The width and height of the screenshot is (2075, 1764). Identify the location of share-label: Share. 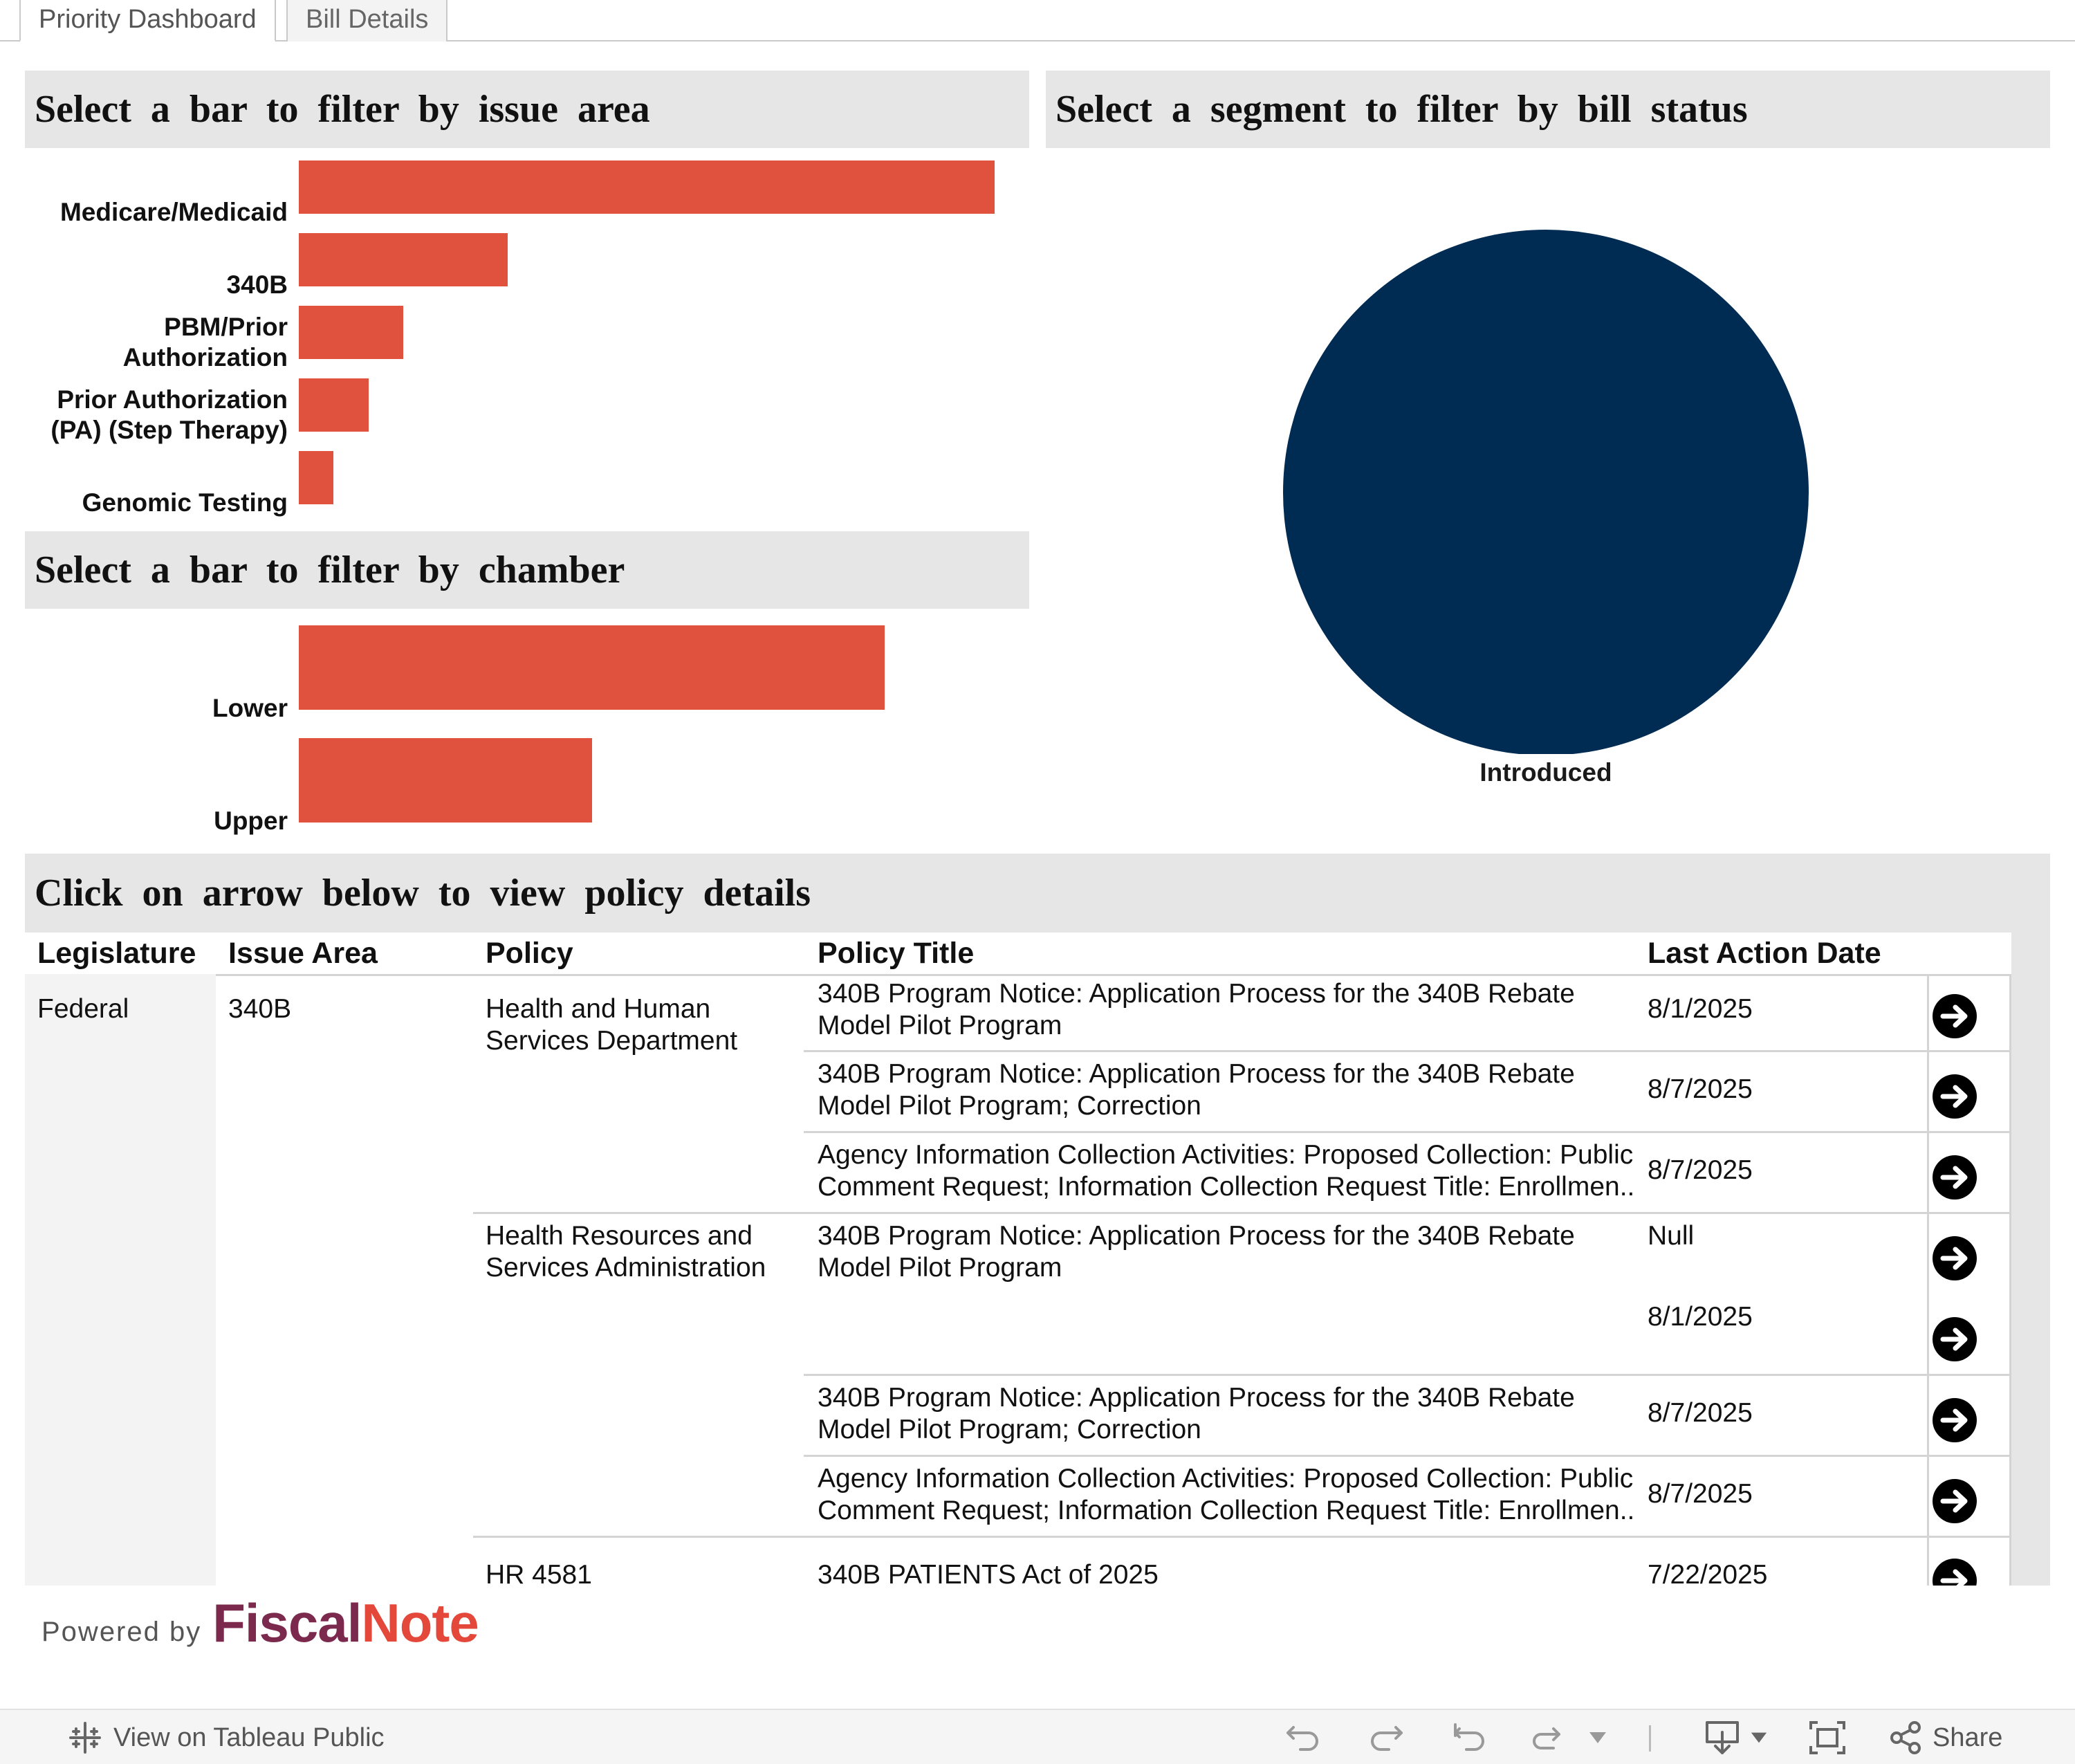
(1968, 1737).